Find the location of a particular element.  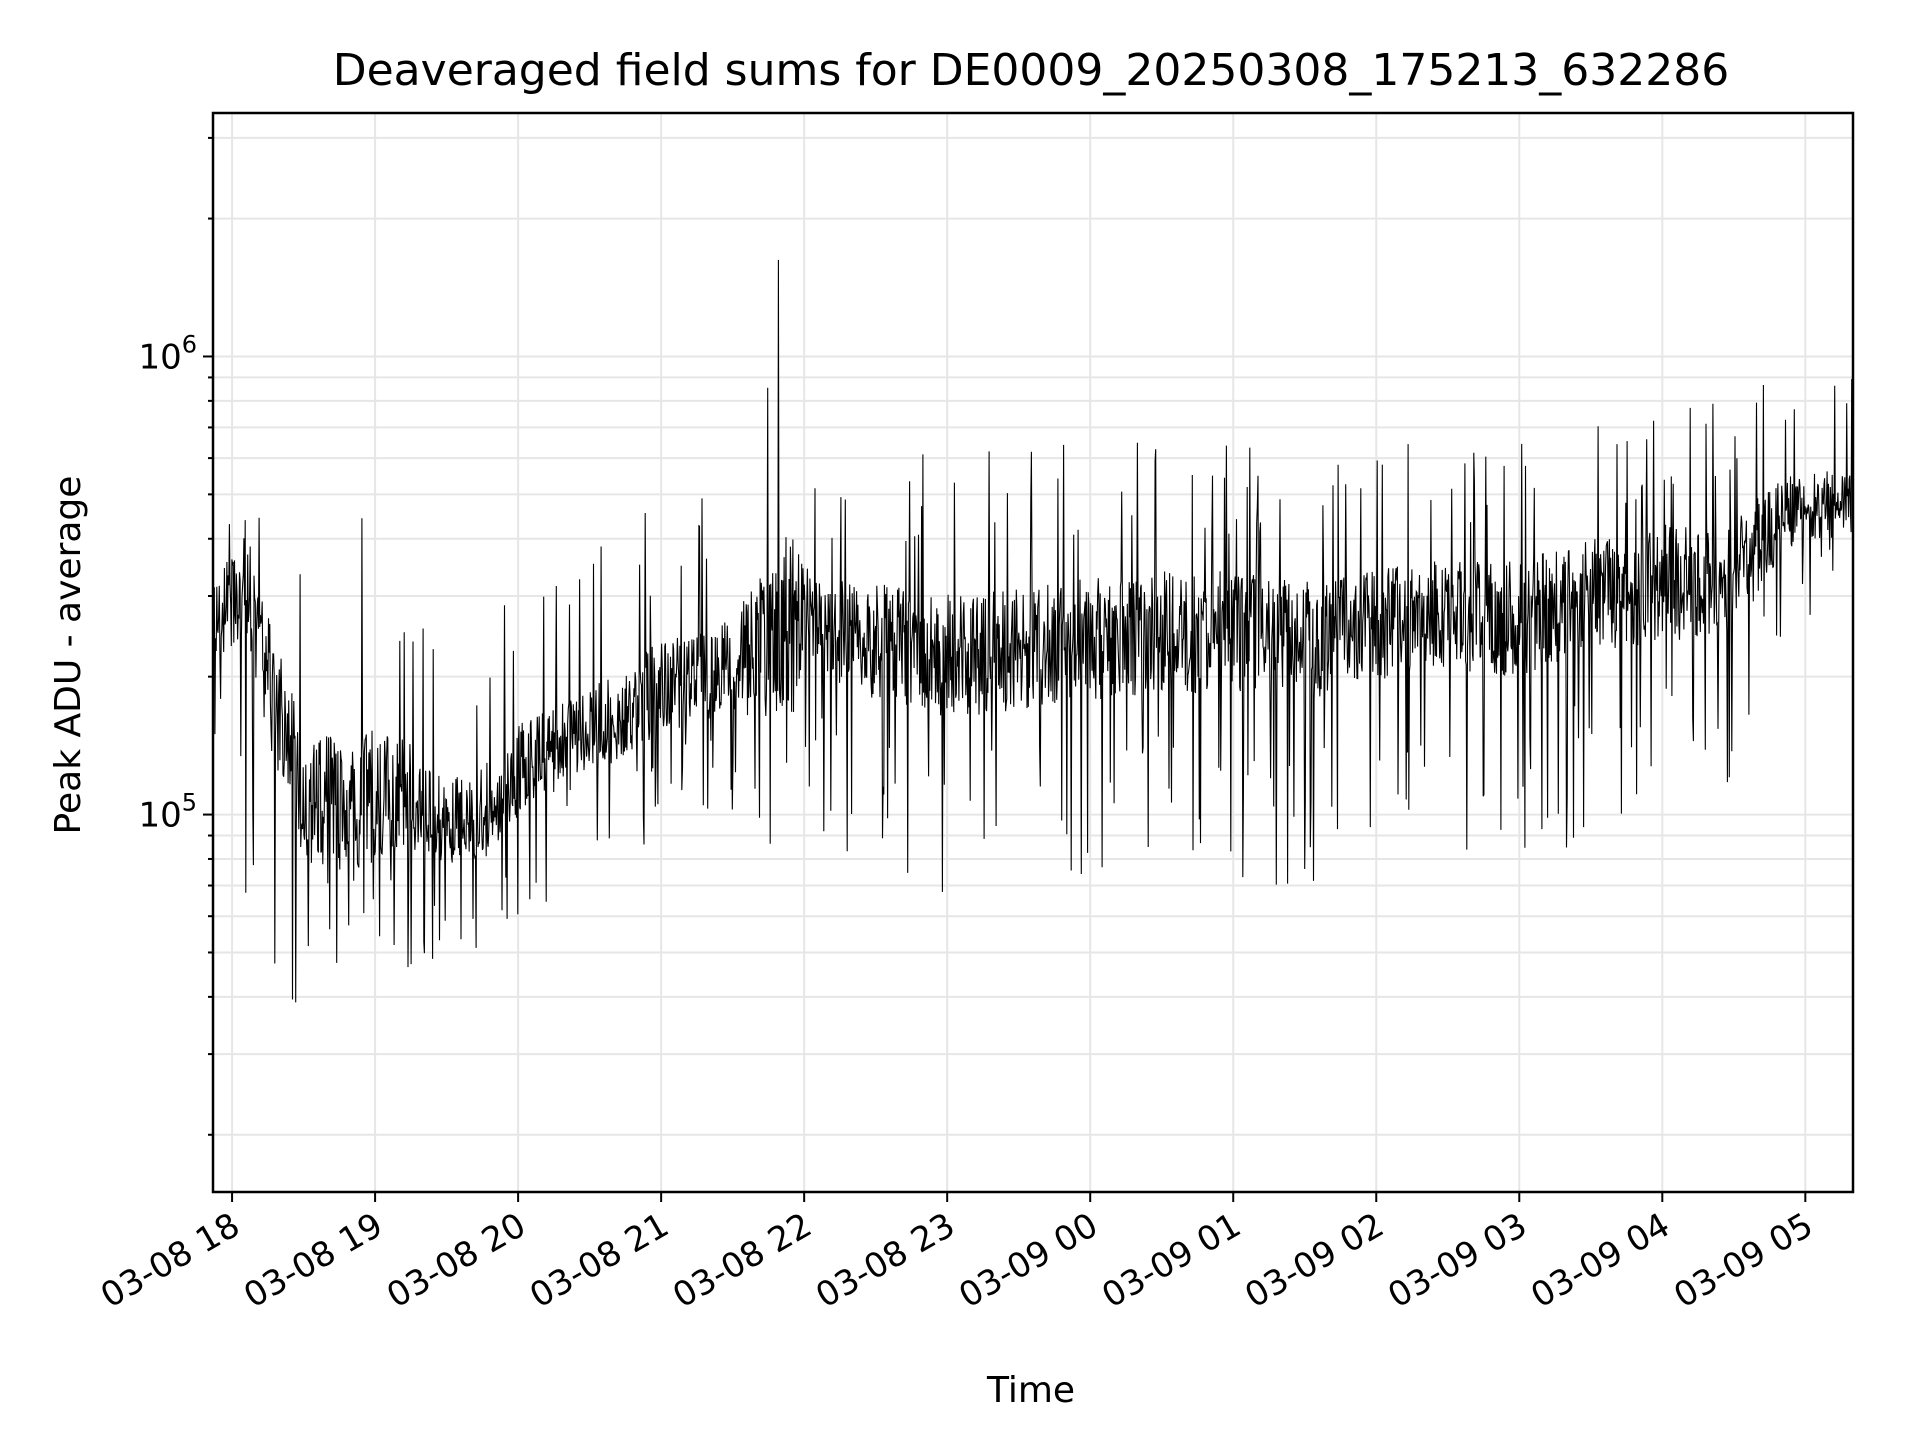

y-tick-label: 10⁵ is located at coordinates (167, 812).